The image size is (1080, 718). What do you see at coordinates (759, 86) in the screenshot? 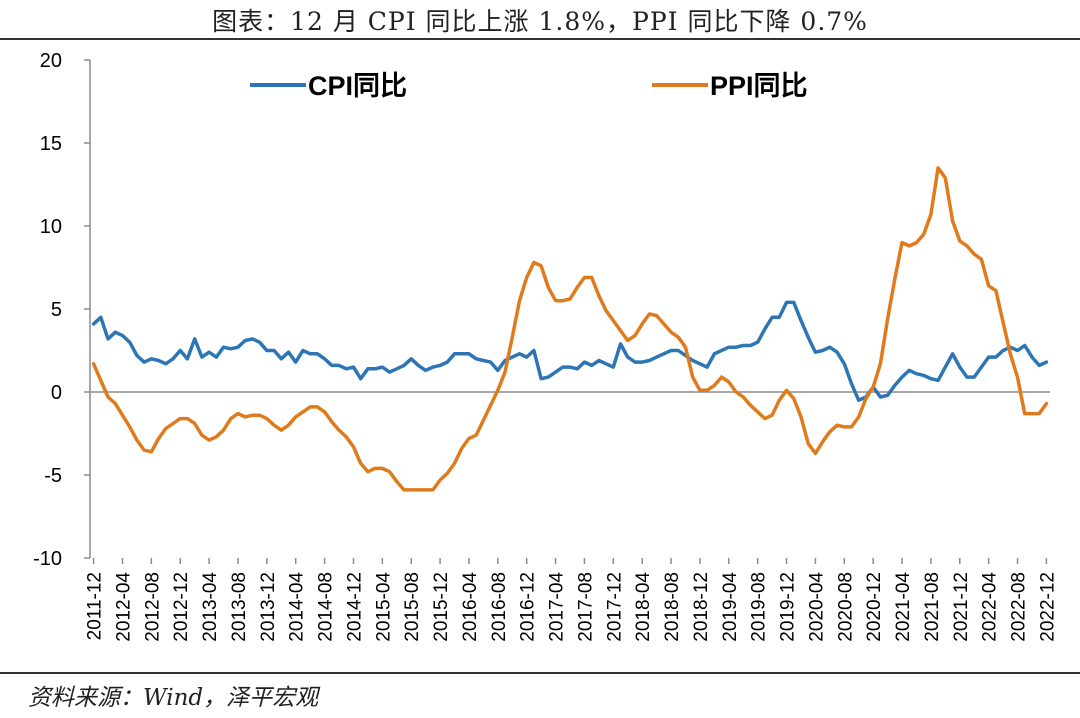
I see `legend-label-ppi: PPI同比` at bounding box center [759, 86].